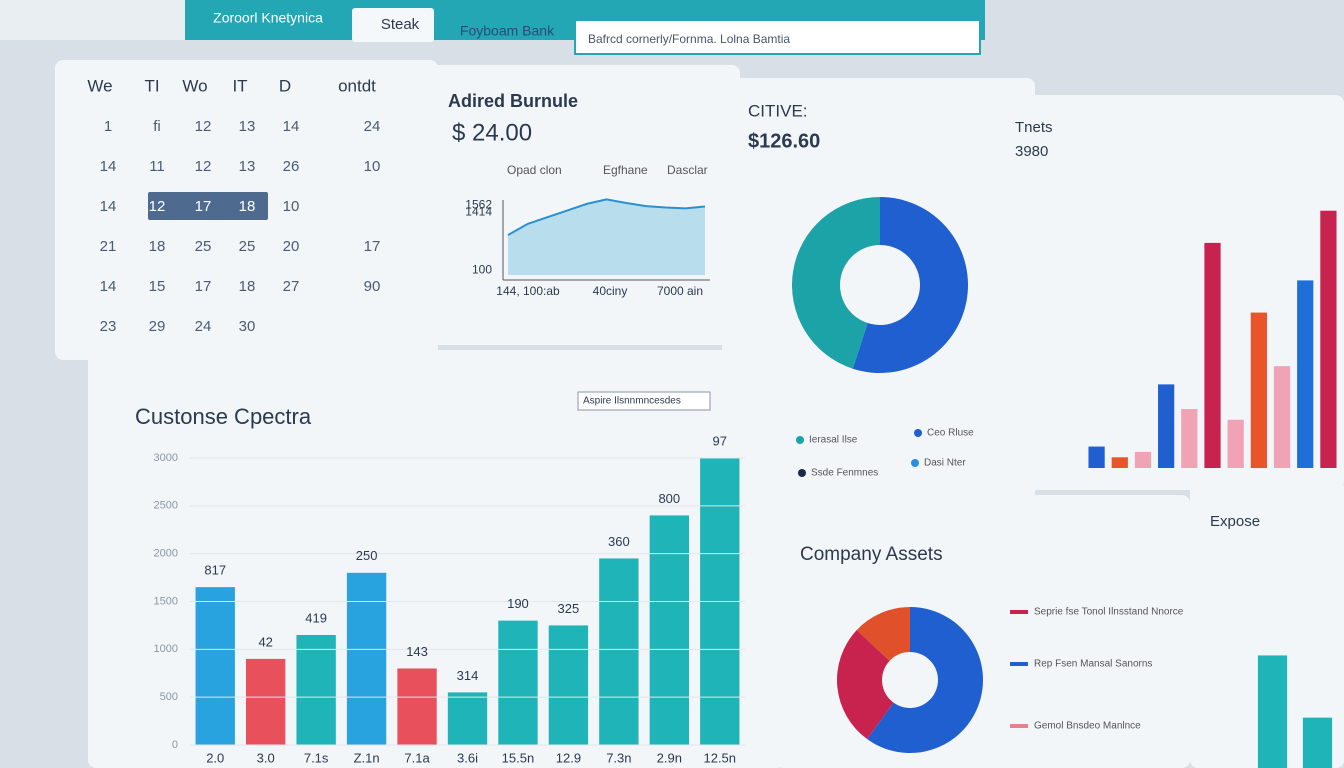  I want to click on card-title: Company Assets, so click(871, 554).